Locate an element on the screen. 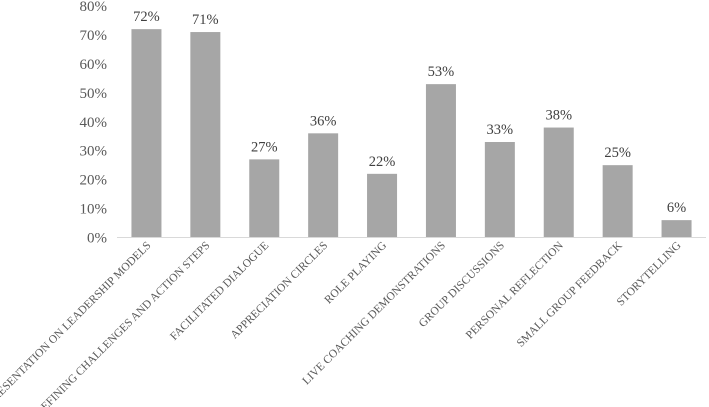  y-tick-label: 10% is located at coordinates (94, 210).